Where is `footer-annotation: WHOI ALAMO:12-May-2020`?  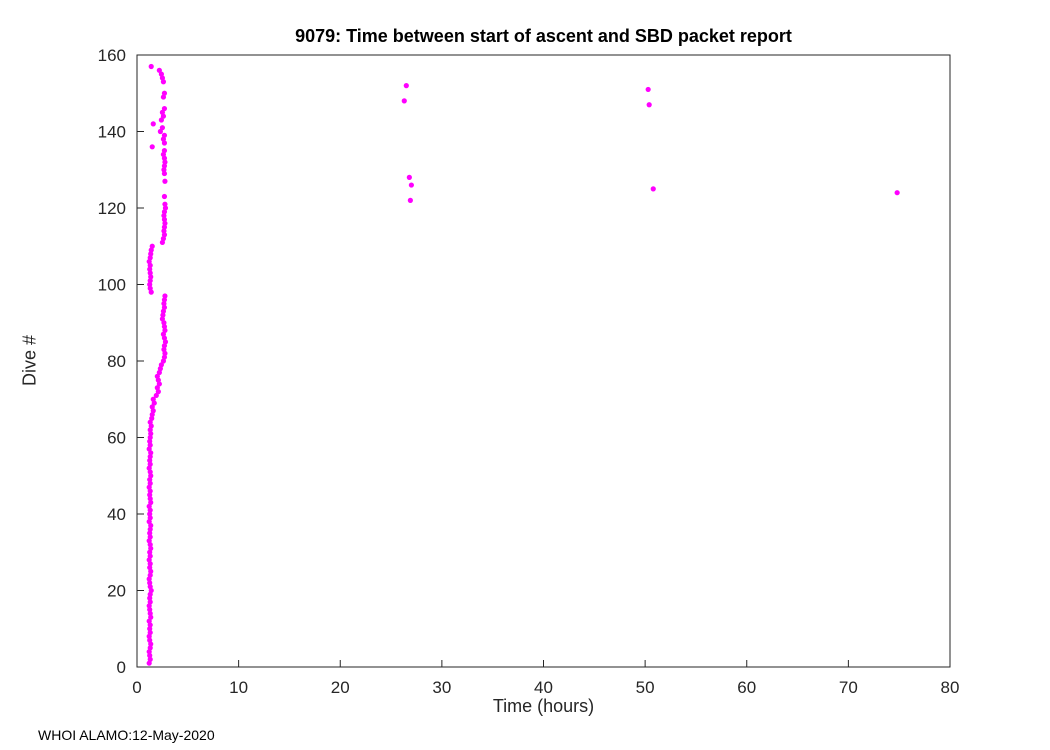
footer-annotation: WHOI ALAMO:12-May-2020 is located at coordinates (126, 735).